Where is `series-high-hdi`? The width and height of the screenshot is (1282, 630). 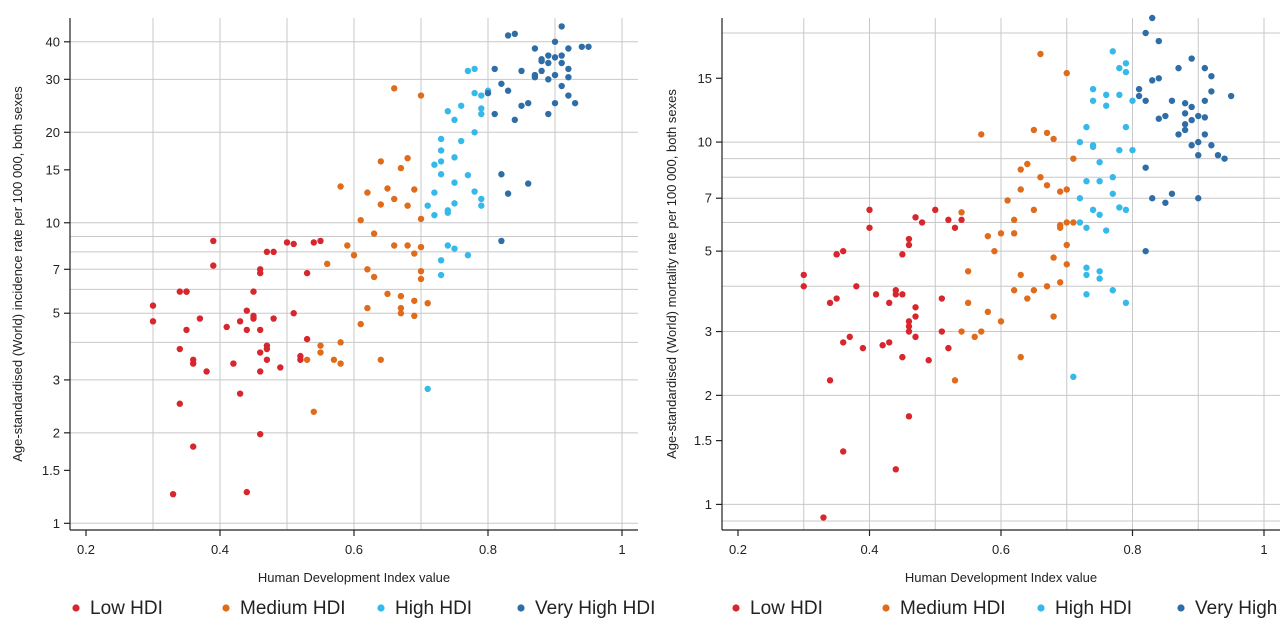
series-high-hdi is located at coordinates (1103, 214).